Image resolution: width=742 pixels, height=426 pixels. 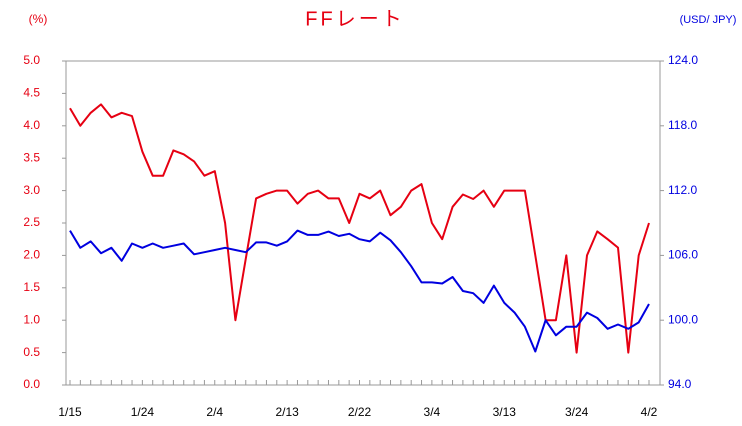 What do you see at coordinates (682, 190) in the screenshot?
I see `y2-tick-label: 112.0` at bounding box center [682, 190].